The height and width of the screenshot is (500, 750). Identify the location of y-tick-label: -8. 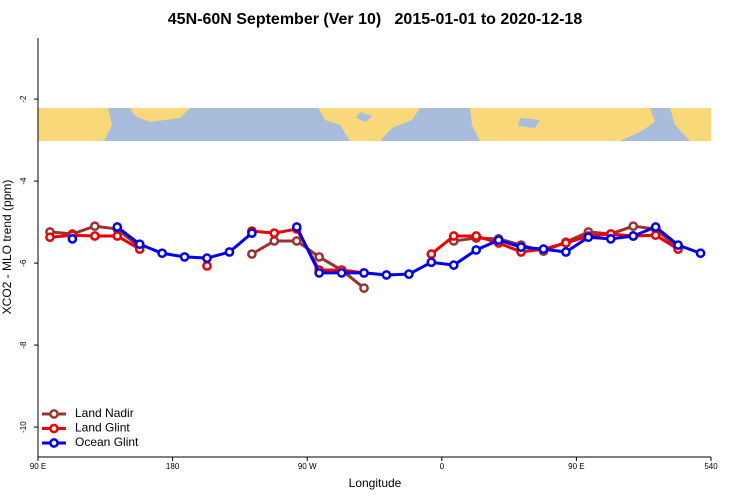
(23, 345).